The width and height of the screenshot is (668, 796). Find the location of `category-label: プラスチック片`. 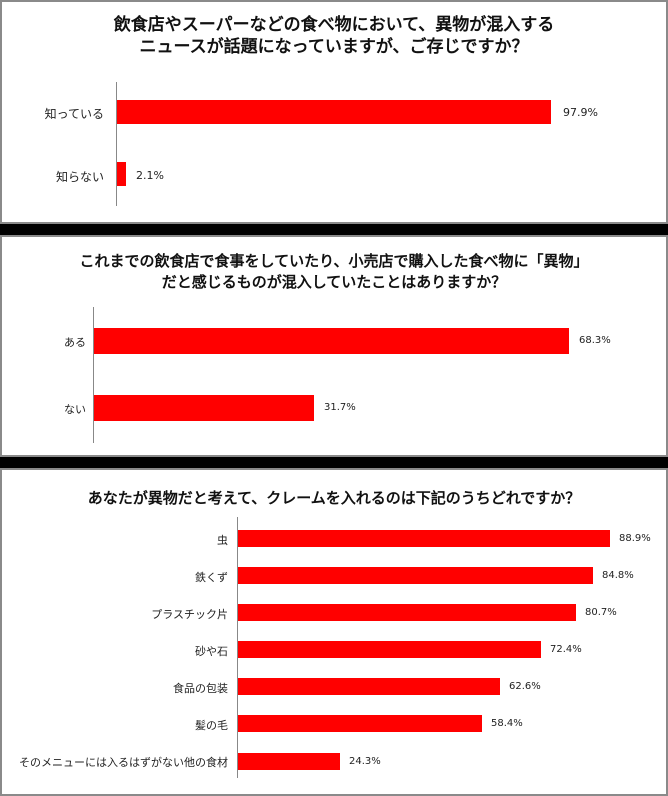

category-label: プラスチック片 is located at coordinates (189, 614).